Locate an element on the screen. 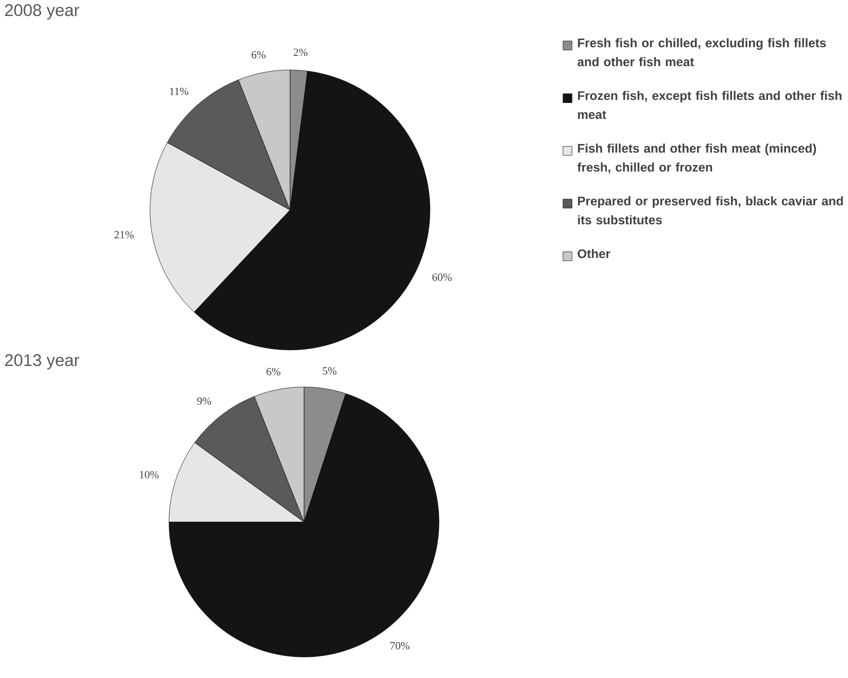 The height and width of the screenshot is (678, 848). legend-label: Prepared or preserved fish, black caviar and its substitutes is located at coordinates (710, 210).